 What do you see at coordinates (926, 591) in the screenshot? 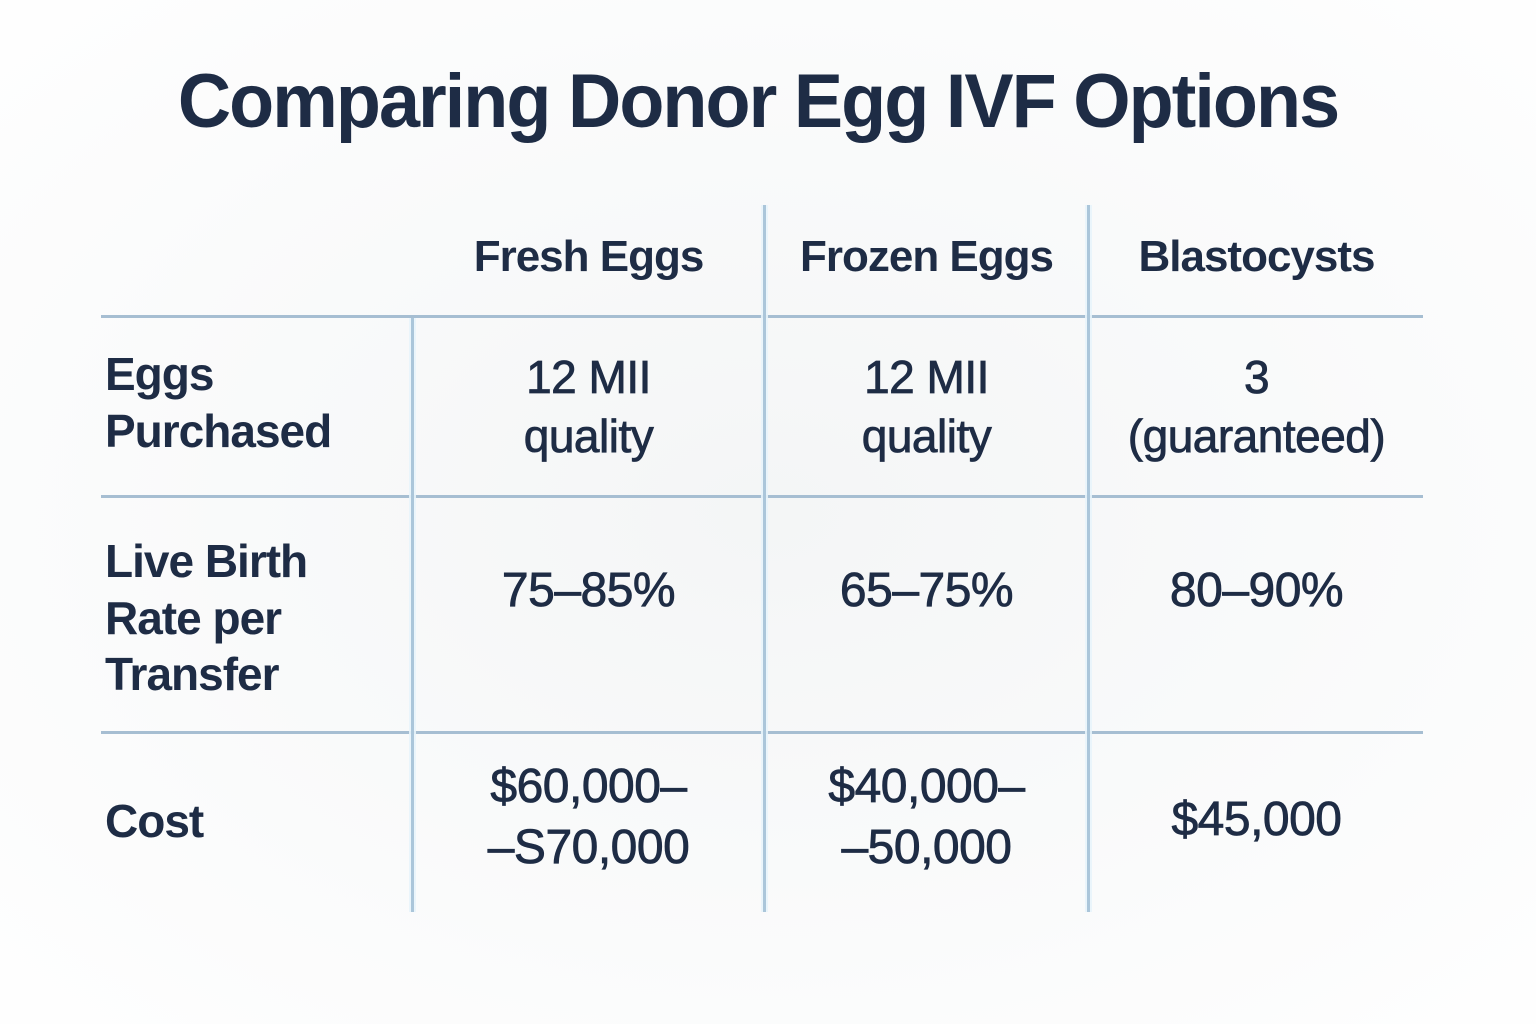
I see `cell-birth-rate-frozen: 65–75%` at bounding box center [926, 591].